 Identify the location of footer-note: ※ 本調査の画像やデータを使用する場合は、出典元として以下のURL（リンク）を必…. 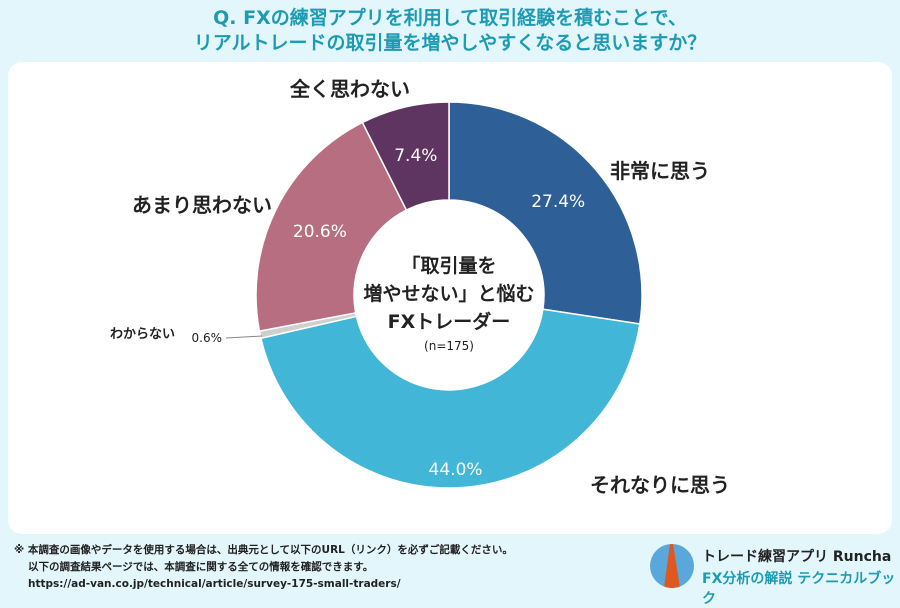
(263, 567).